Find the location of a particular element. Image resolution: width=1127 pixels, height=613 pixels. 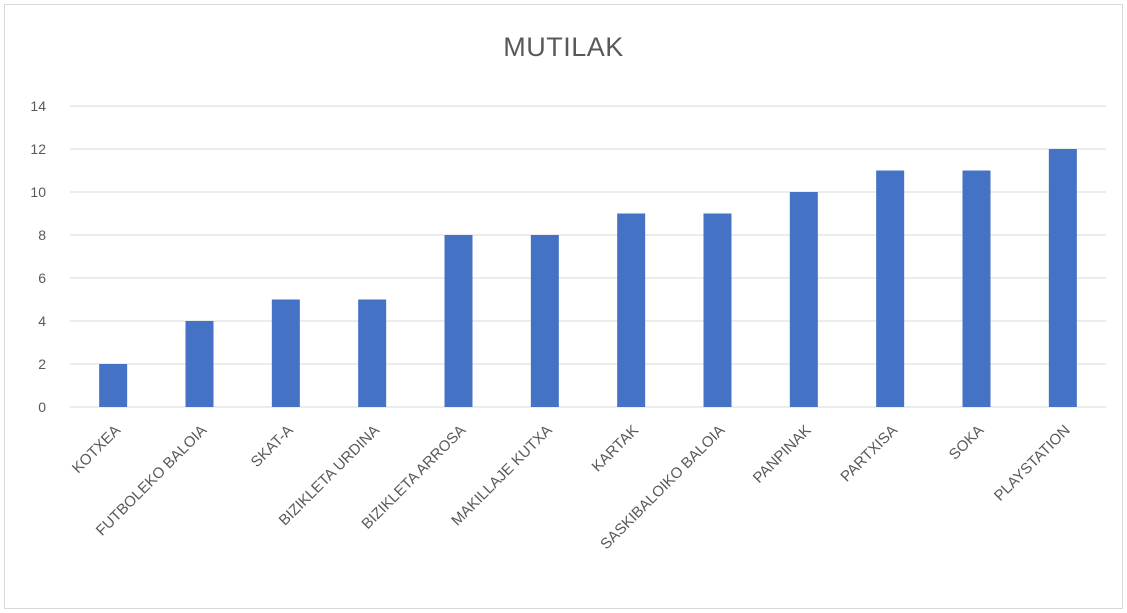

y-tick-label: 14 is located at coordinates (38, 106).